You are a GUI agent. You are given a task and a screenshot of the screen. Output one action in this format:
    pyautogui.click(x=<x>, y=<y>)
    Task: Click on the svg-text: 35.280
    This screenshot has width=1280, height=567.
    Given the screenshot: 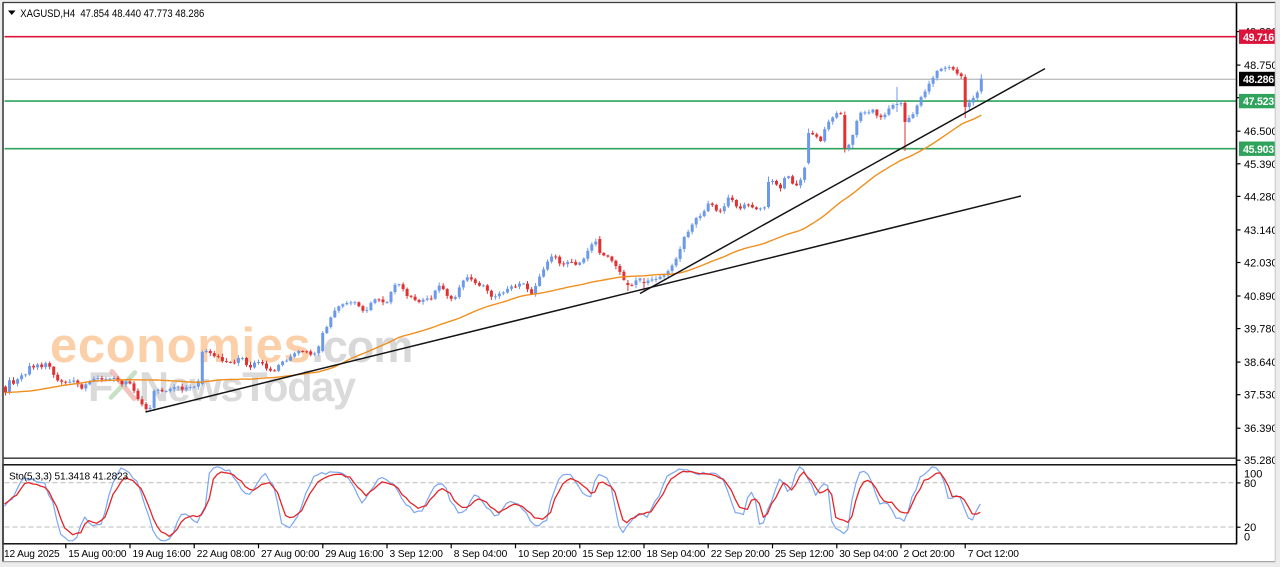 What is the action you would take?
    pyautogui.click(x=1261, y=461)
    